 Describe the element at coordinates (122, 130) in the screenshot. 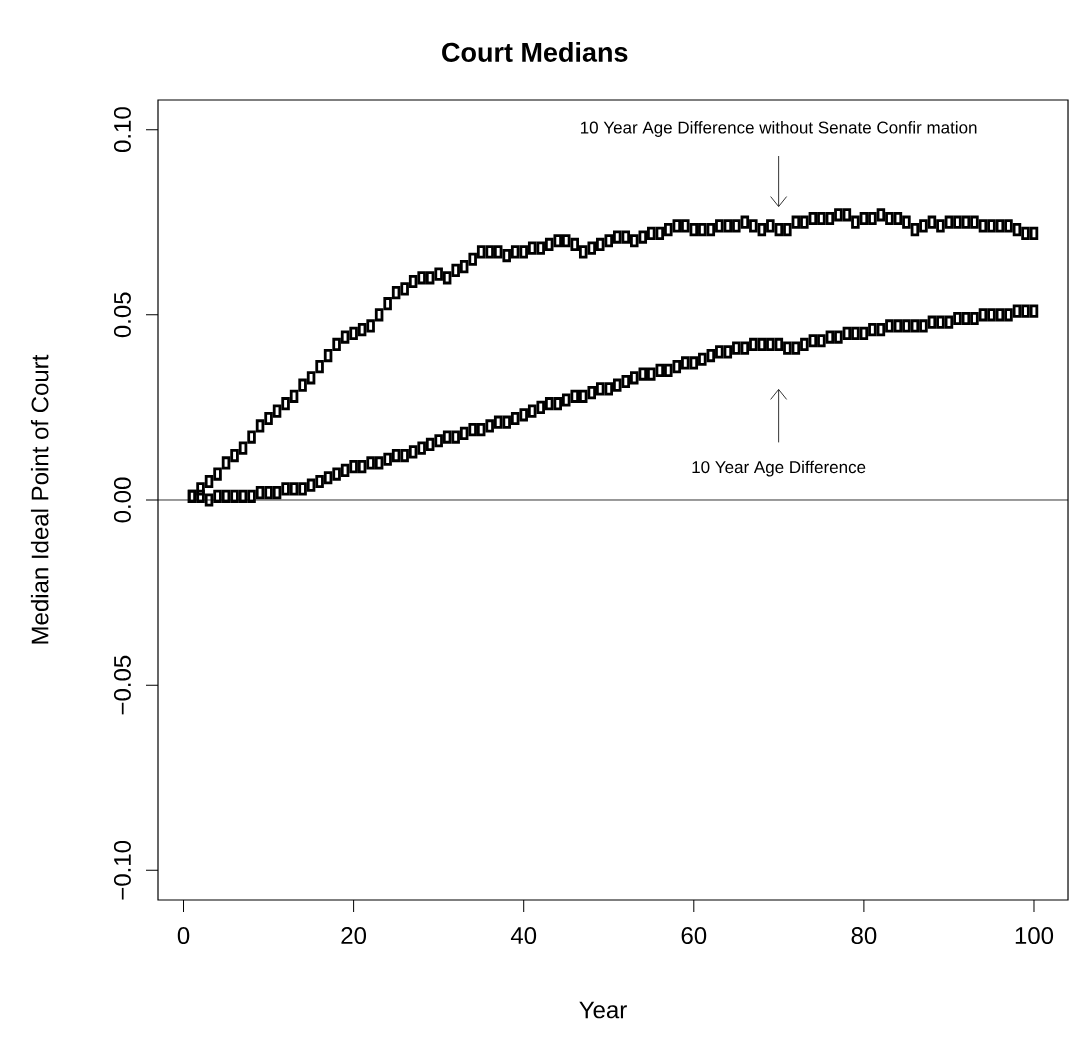

I see `y-tick-label: 0.10` at that location.